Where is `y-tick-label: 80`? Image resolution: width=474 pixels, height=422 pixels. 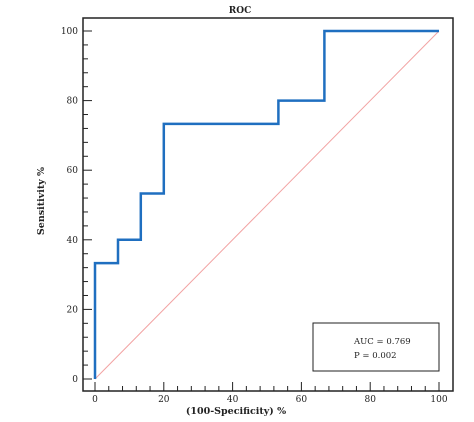 y-tick-label: 80 is located at coordinates (73, 102).